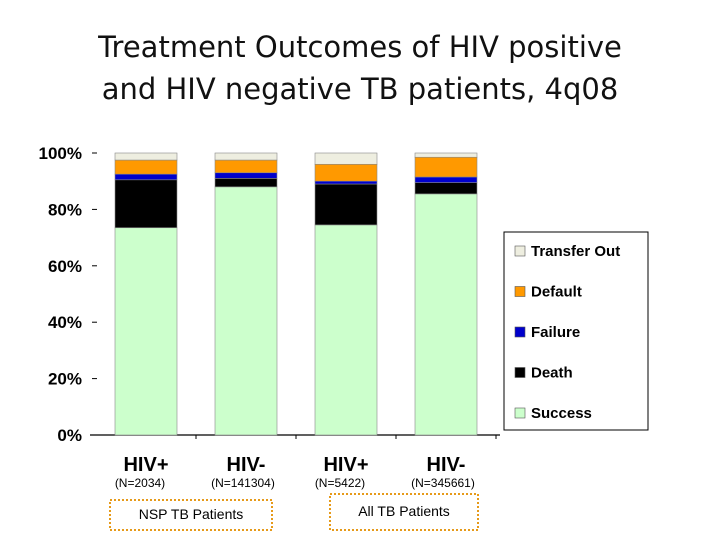  What do you see at coordinates (555, 332) in the screenshot?
I see `legend-label: Failure` at bounding box center [555, 332].